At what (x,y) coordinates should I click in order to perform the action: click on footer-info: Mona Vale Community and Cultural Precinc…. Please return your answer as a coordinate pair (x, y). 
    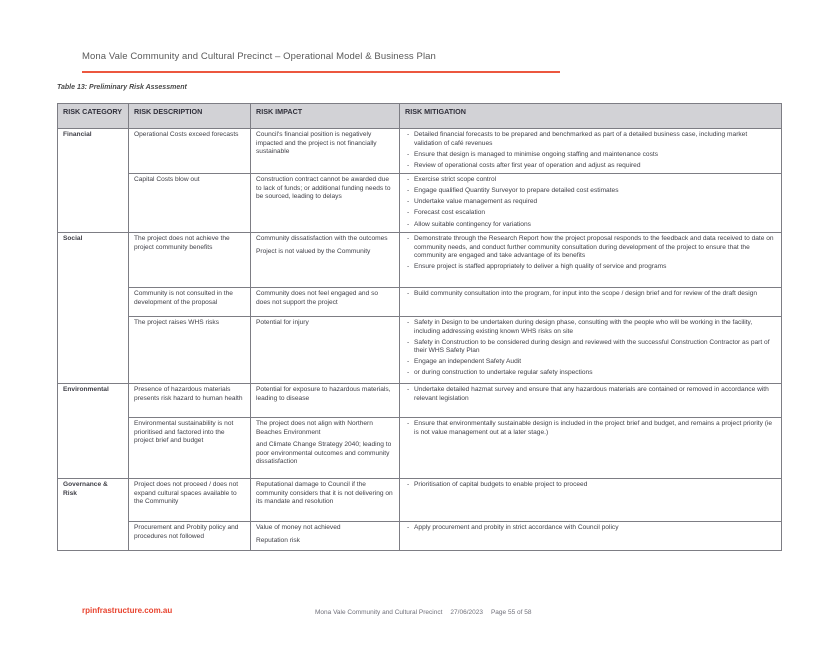
    Looking at the image, I should click on (423, 612).